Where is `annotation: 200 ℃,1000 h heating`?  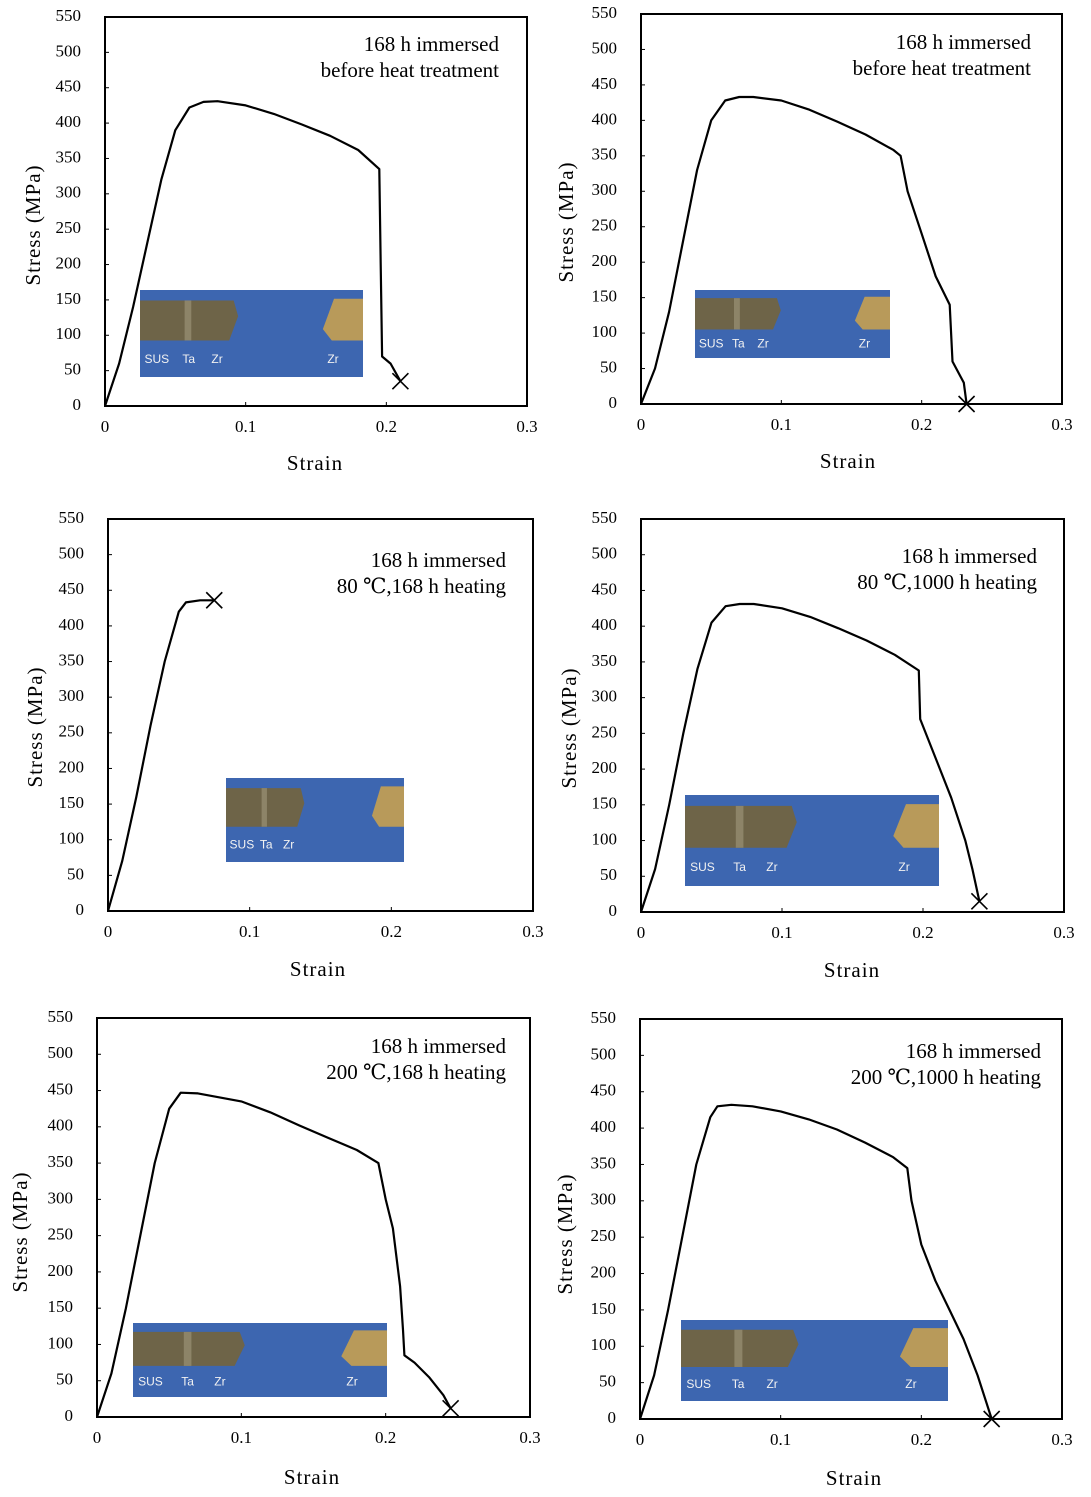
annotation: 200 ℃,1000 h heating is located at coordinates (946, 1077).